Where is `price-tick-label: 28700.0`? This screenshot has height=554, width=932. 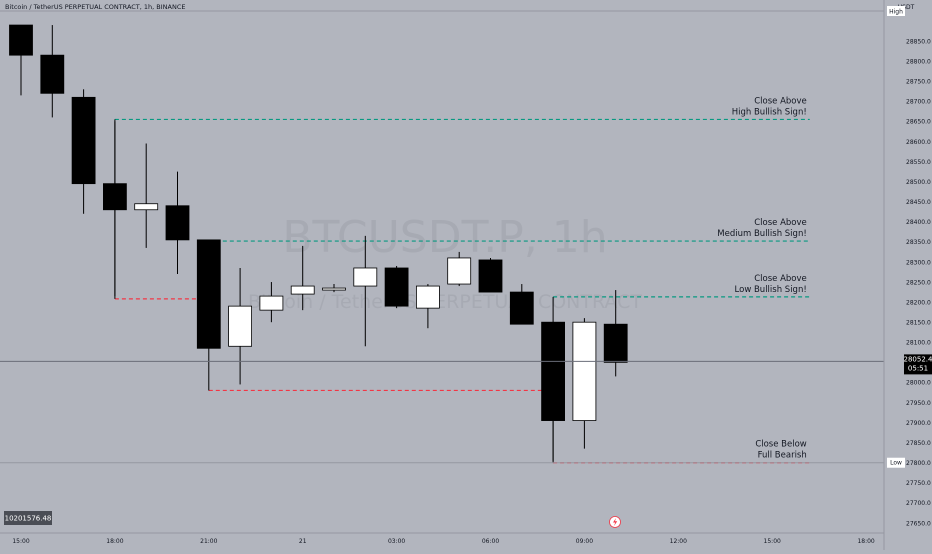 price-tick-label: 28700.0 is located at coordinates (918, 102).